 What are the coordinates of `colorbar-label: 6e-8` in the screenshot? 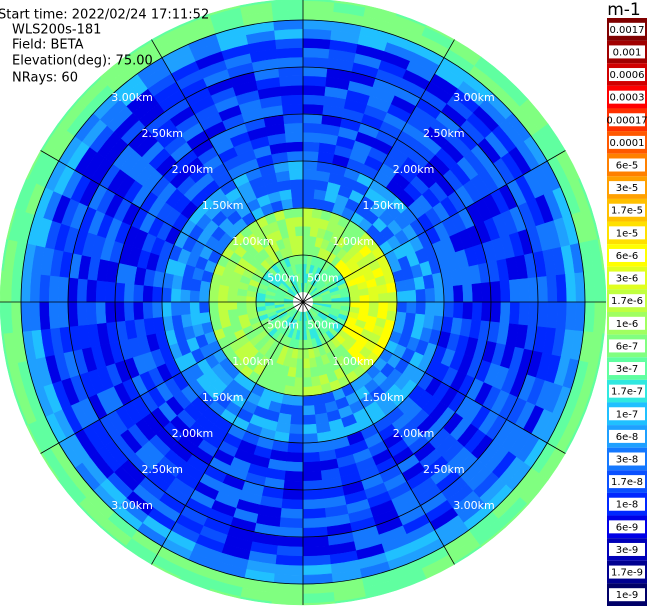 It's located at (627, 437).